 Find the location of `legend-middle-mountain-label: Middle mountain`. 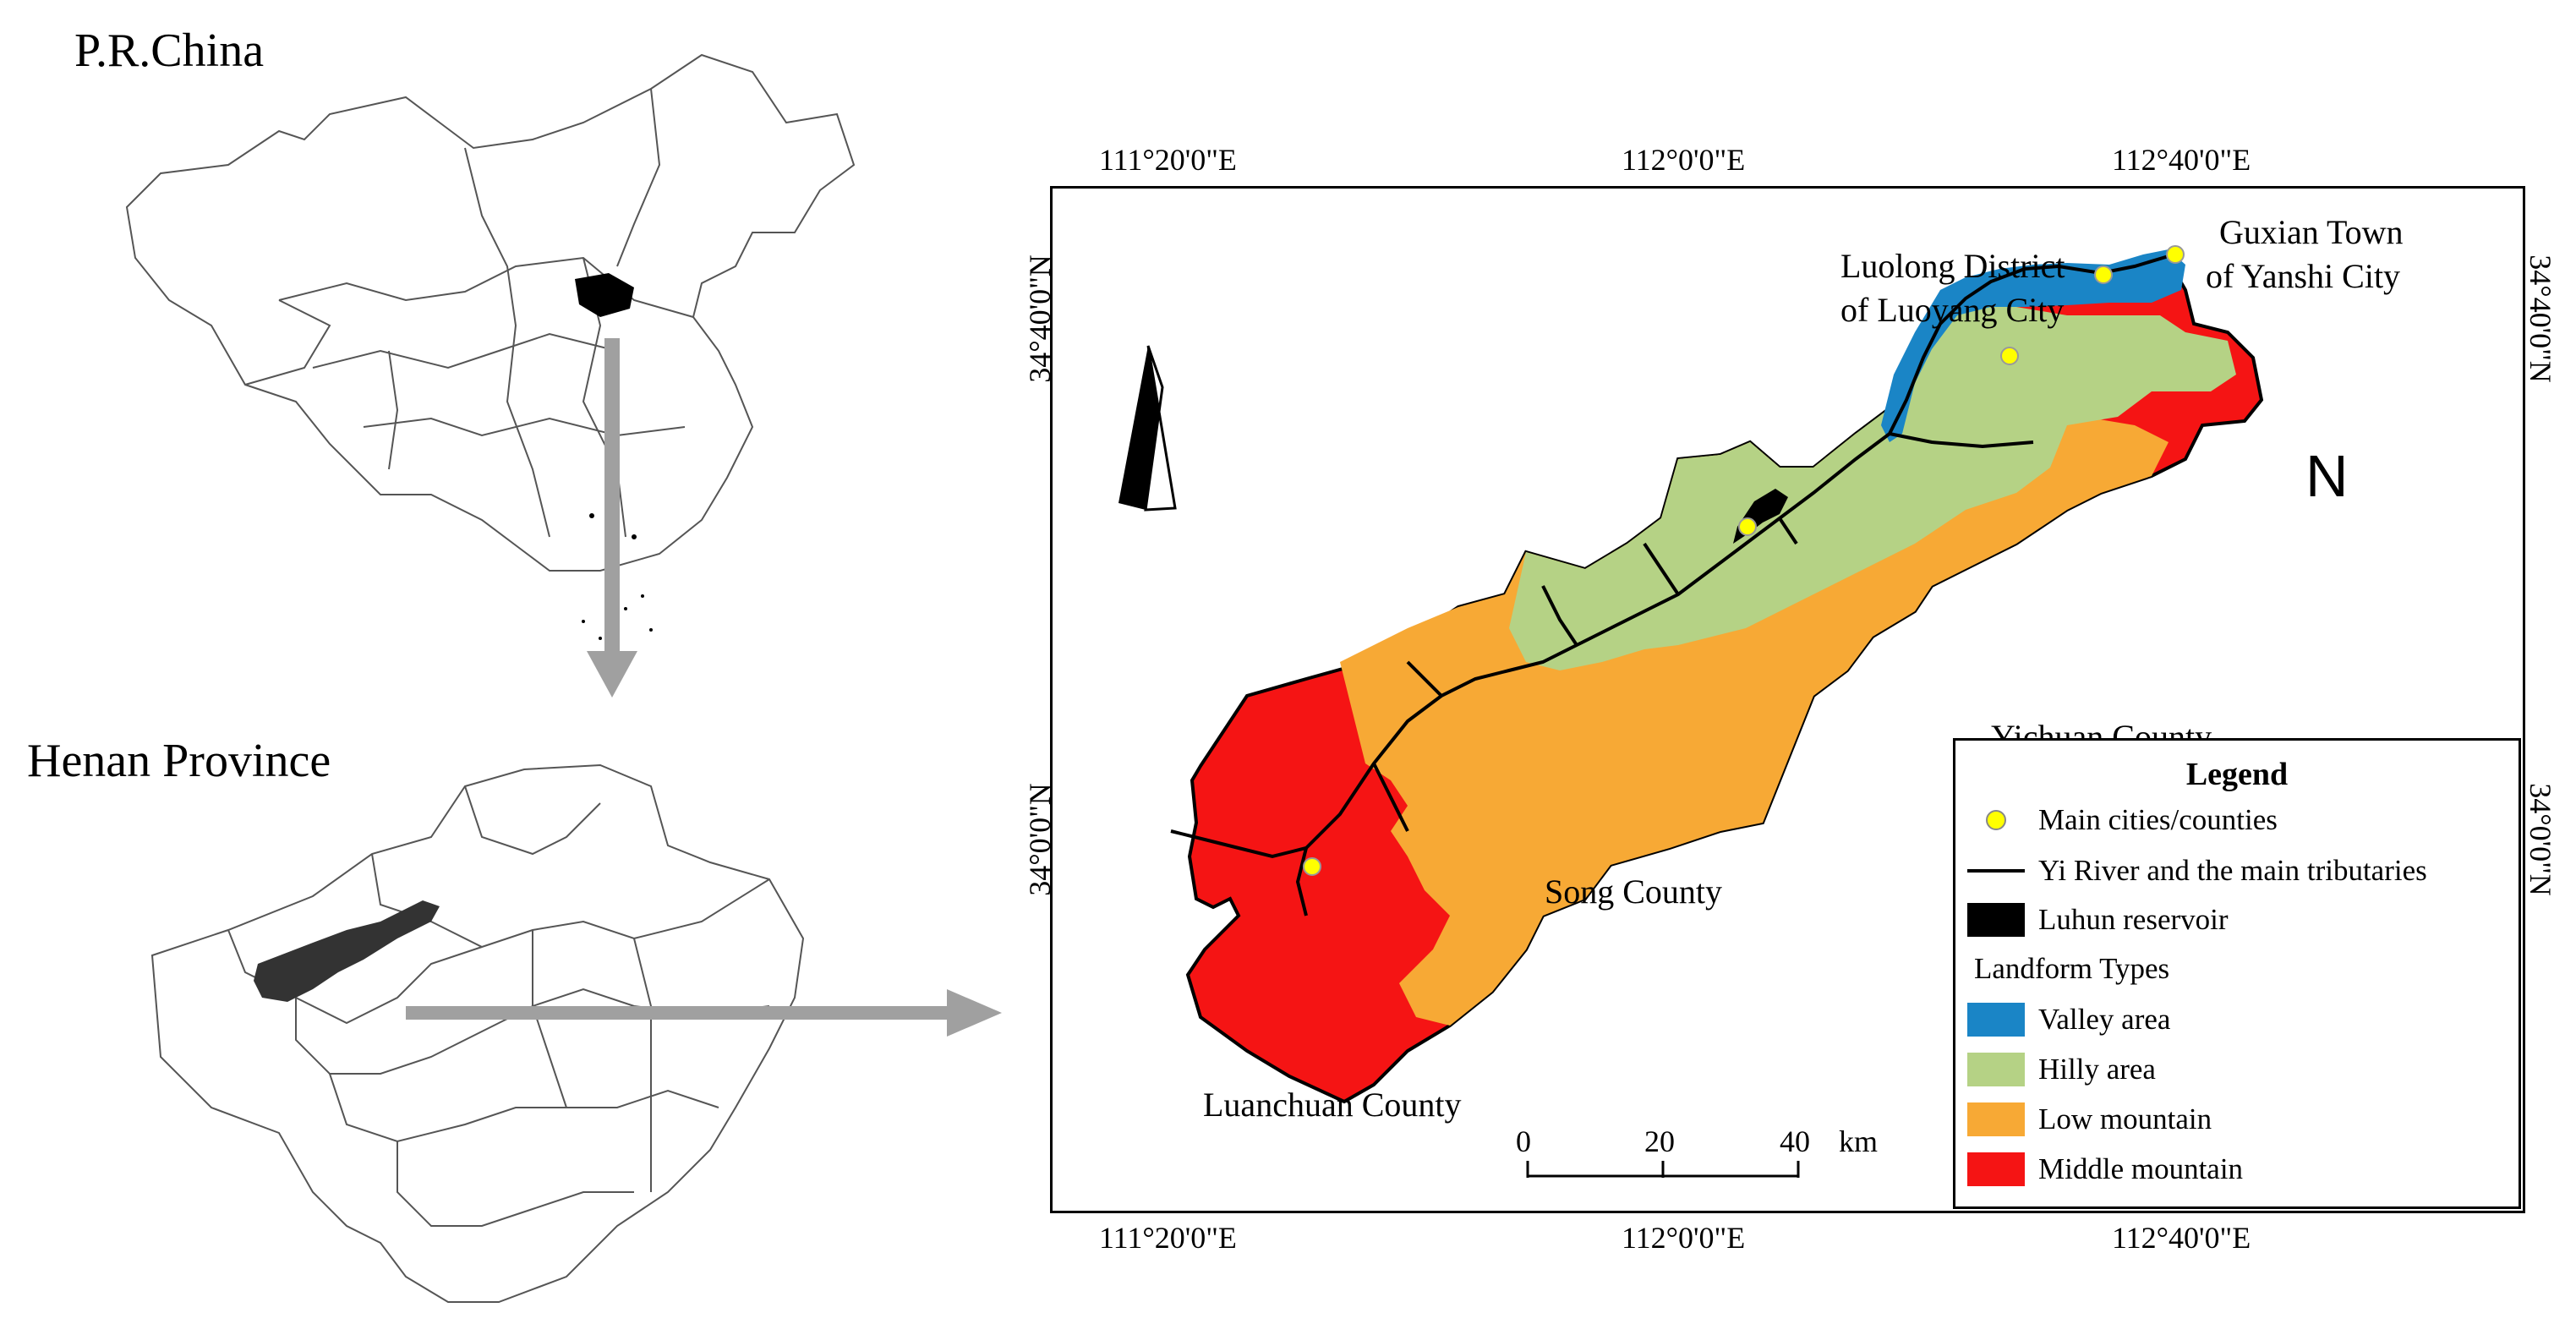

legend-middle-mountain-label: Middle mountain is located at coordinates (2141, 1168).